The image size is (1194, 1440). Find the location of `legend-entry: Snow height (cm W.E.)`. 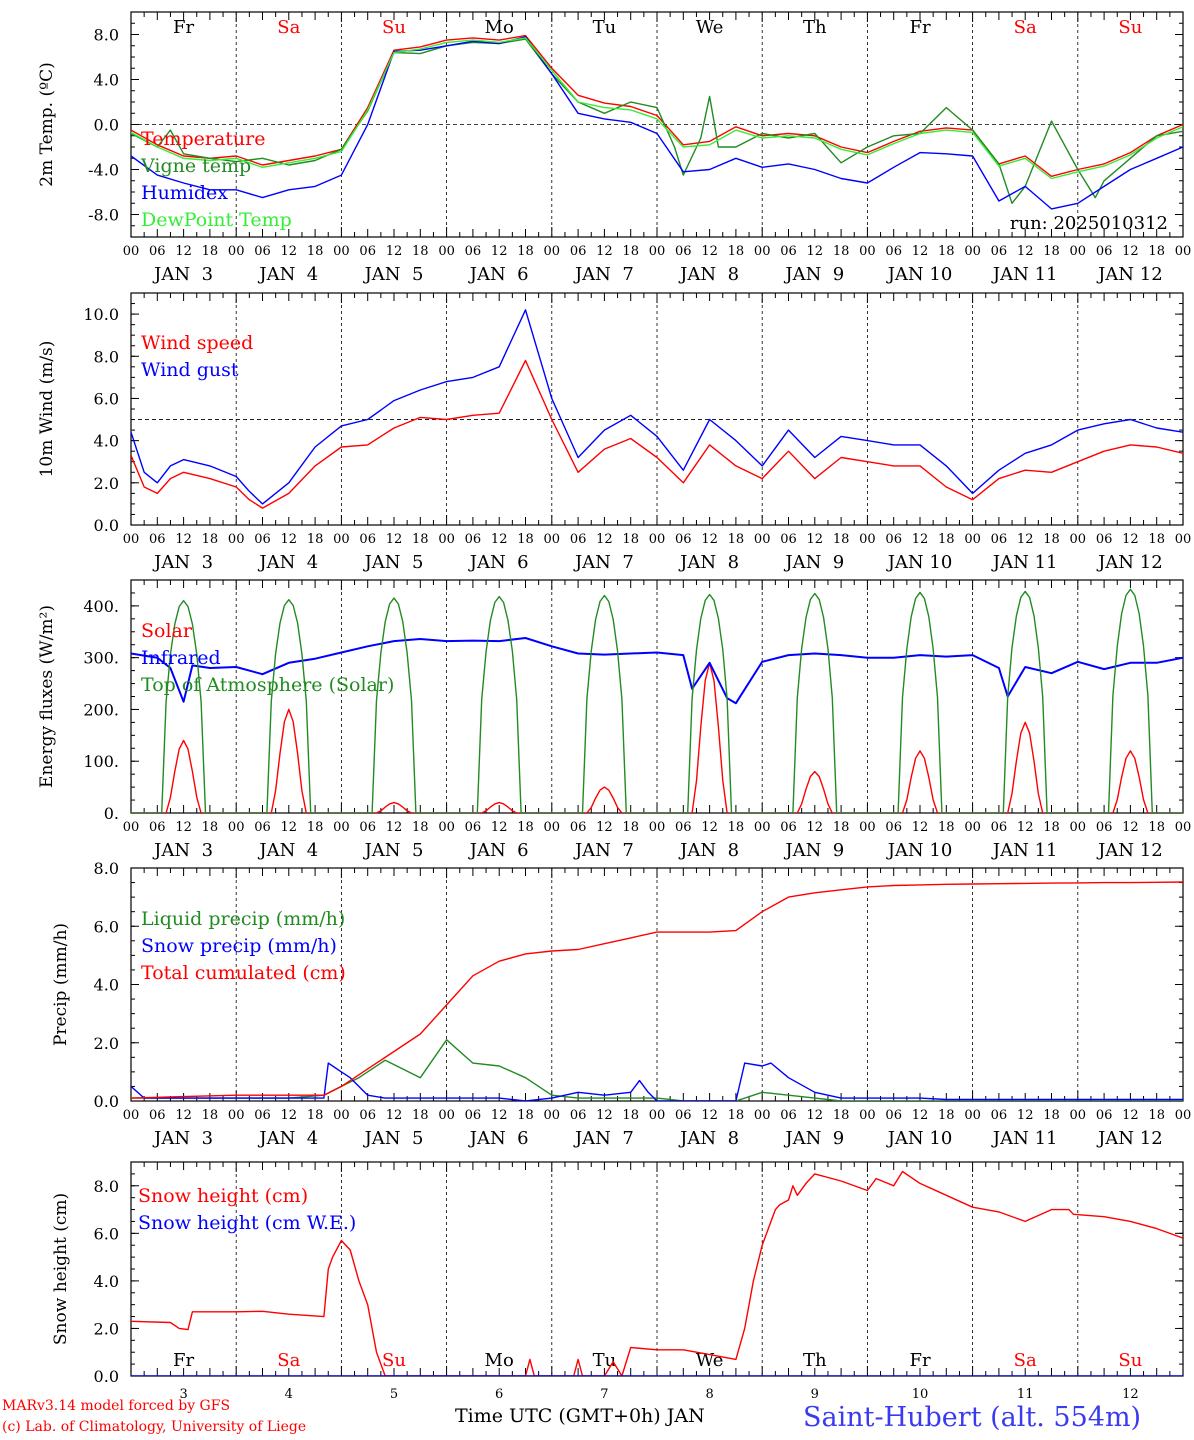

legend-entry: Snow height (cm W.E.) is located at coordinates (247, 1223).